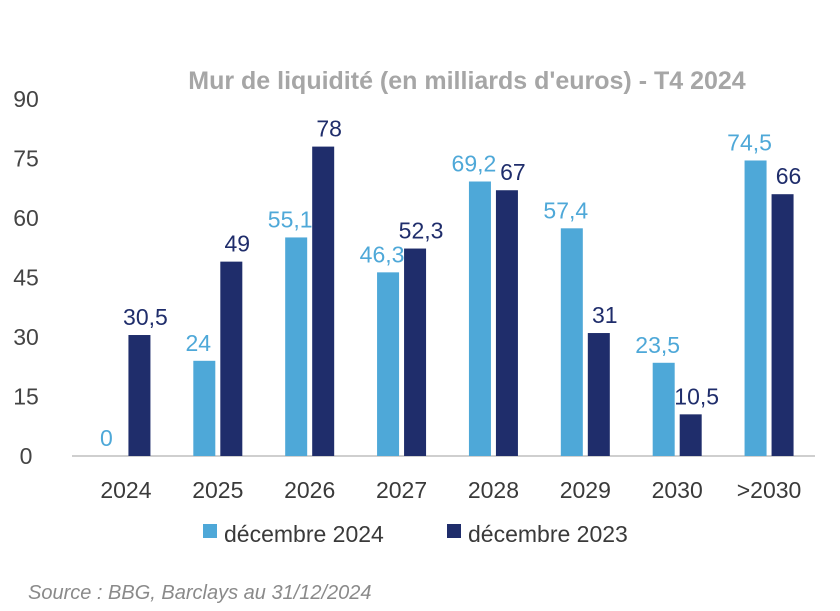  Describe the element at coordinates (657, 345) in the screenshot. I see `data-label-decembre-2024-2030: 23,5` at that location.